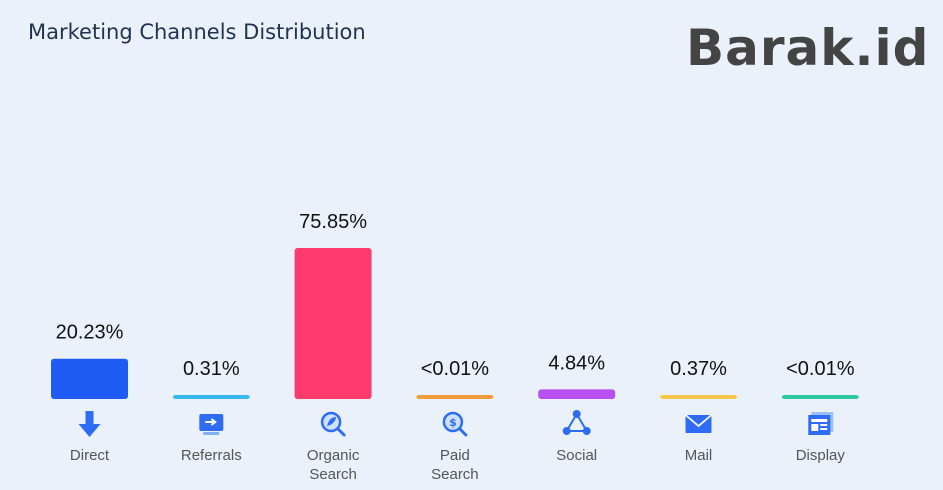  What do you see at coordinates (698, 397) in the screenshot?
I see `bar-mail` at bounding box center [698, 397].